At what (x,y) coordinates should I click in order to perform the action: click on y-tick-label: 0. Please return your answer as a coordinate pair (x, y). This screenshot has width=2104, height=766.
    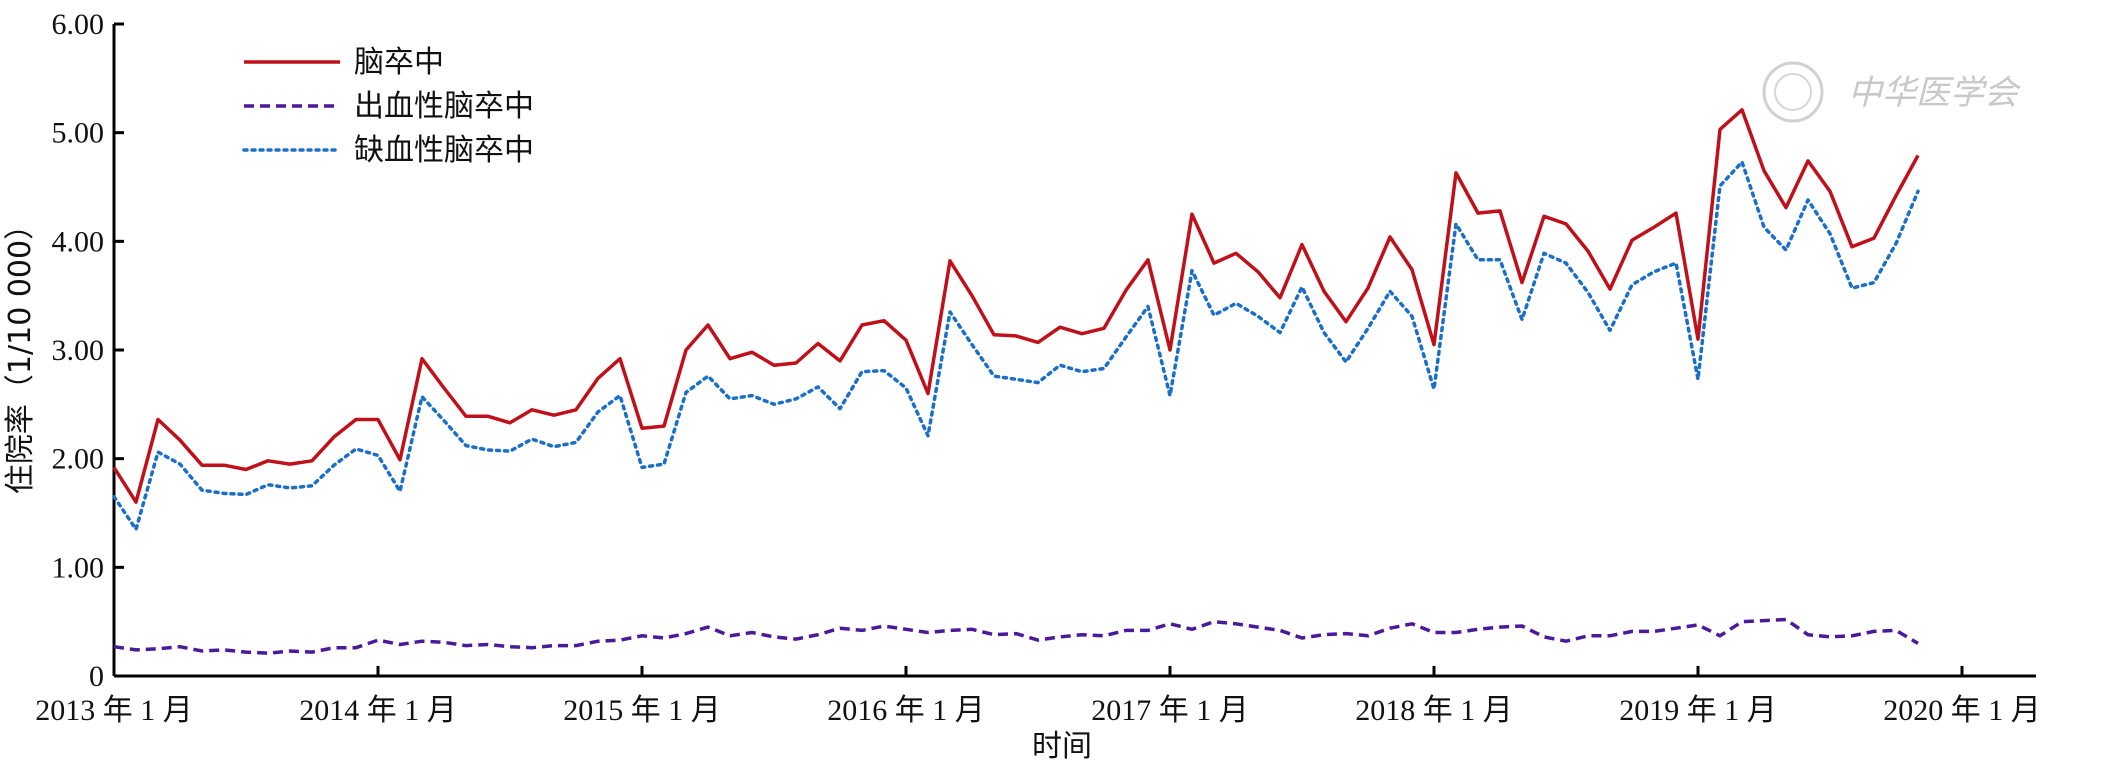
    Looking at the image, I should click on (96, 676).